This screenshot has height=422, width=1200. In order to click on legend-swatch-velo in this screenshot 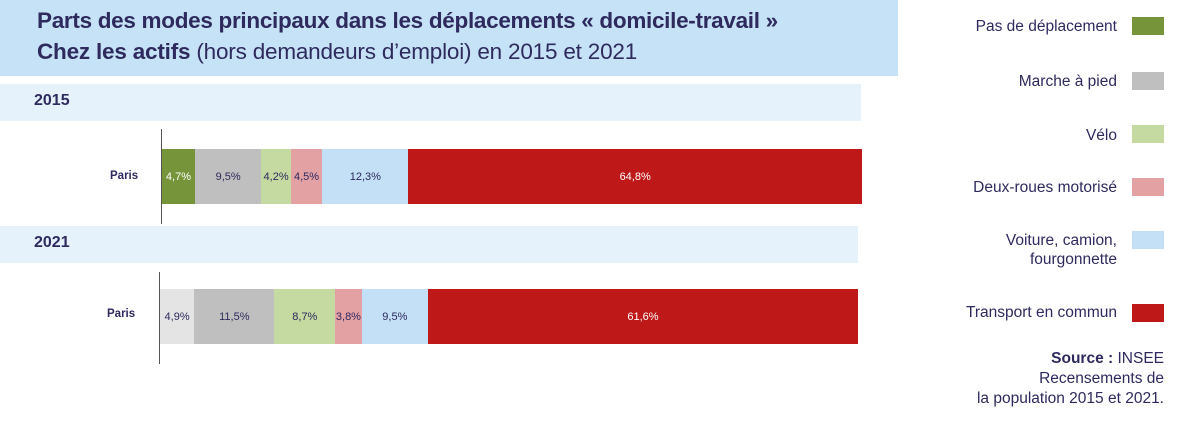, I will do `click(1148, 134)`.